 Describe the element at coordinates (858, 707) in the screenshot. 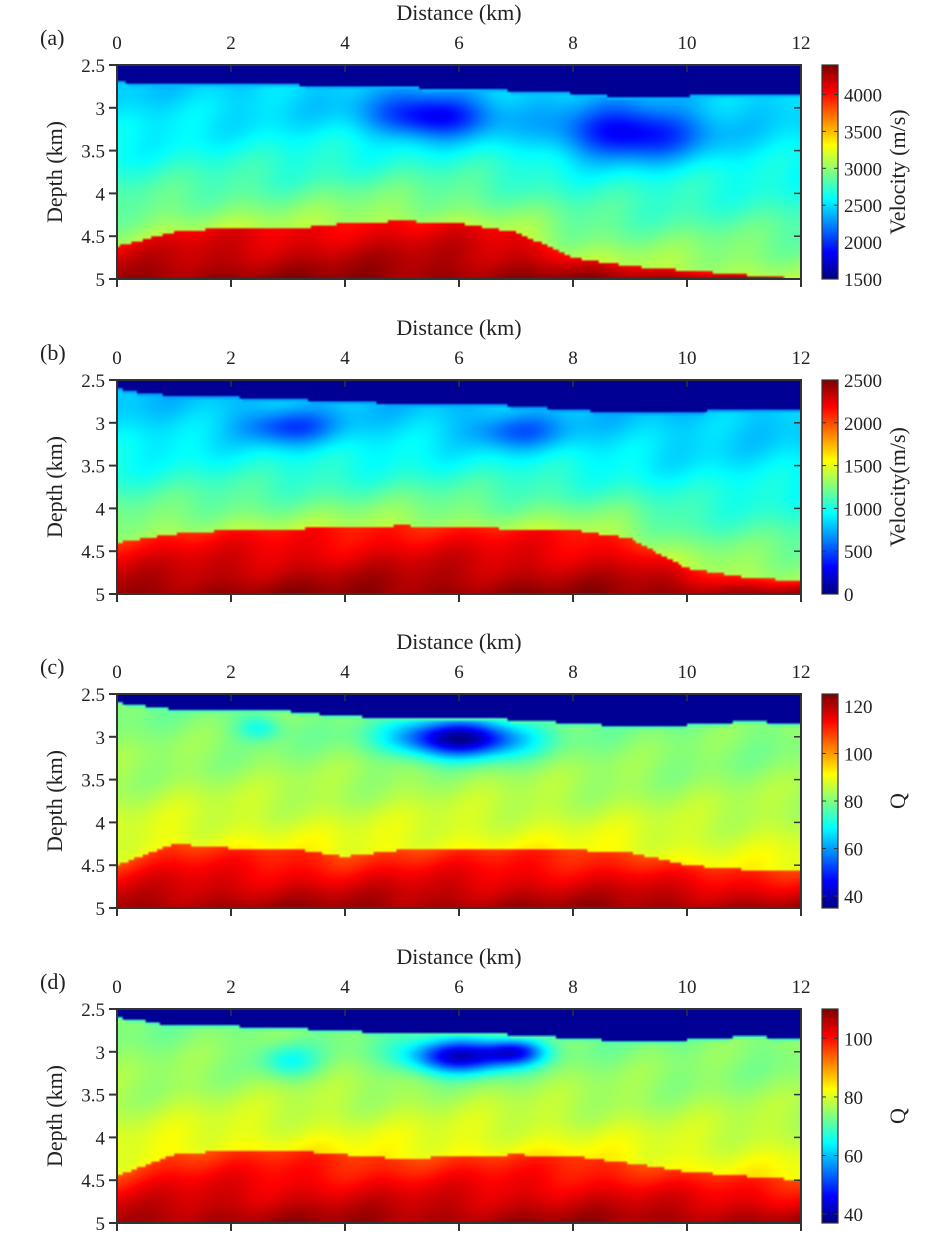

I see `colorbar-tick-label: 120` at that location.